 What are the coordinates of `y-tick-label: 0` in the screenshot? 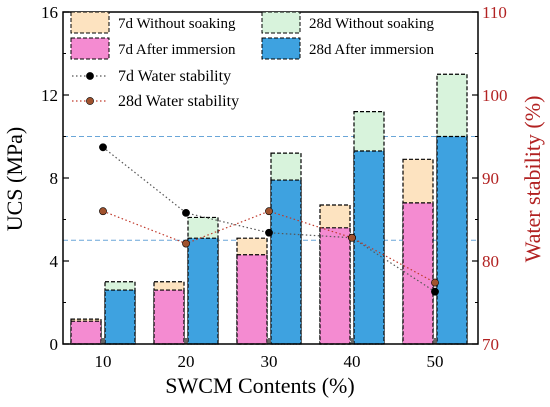 It's located at (54, 344).